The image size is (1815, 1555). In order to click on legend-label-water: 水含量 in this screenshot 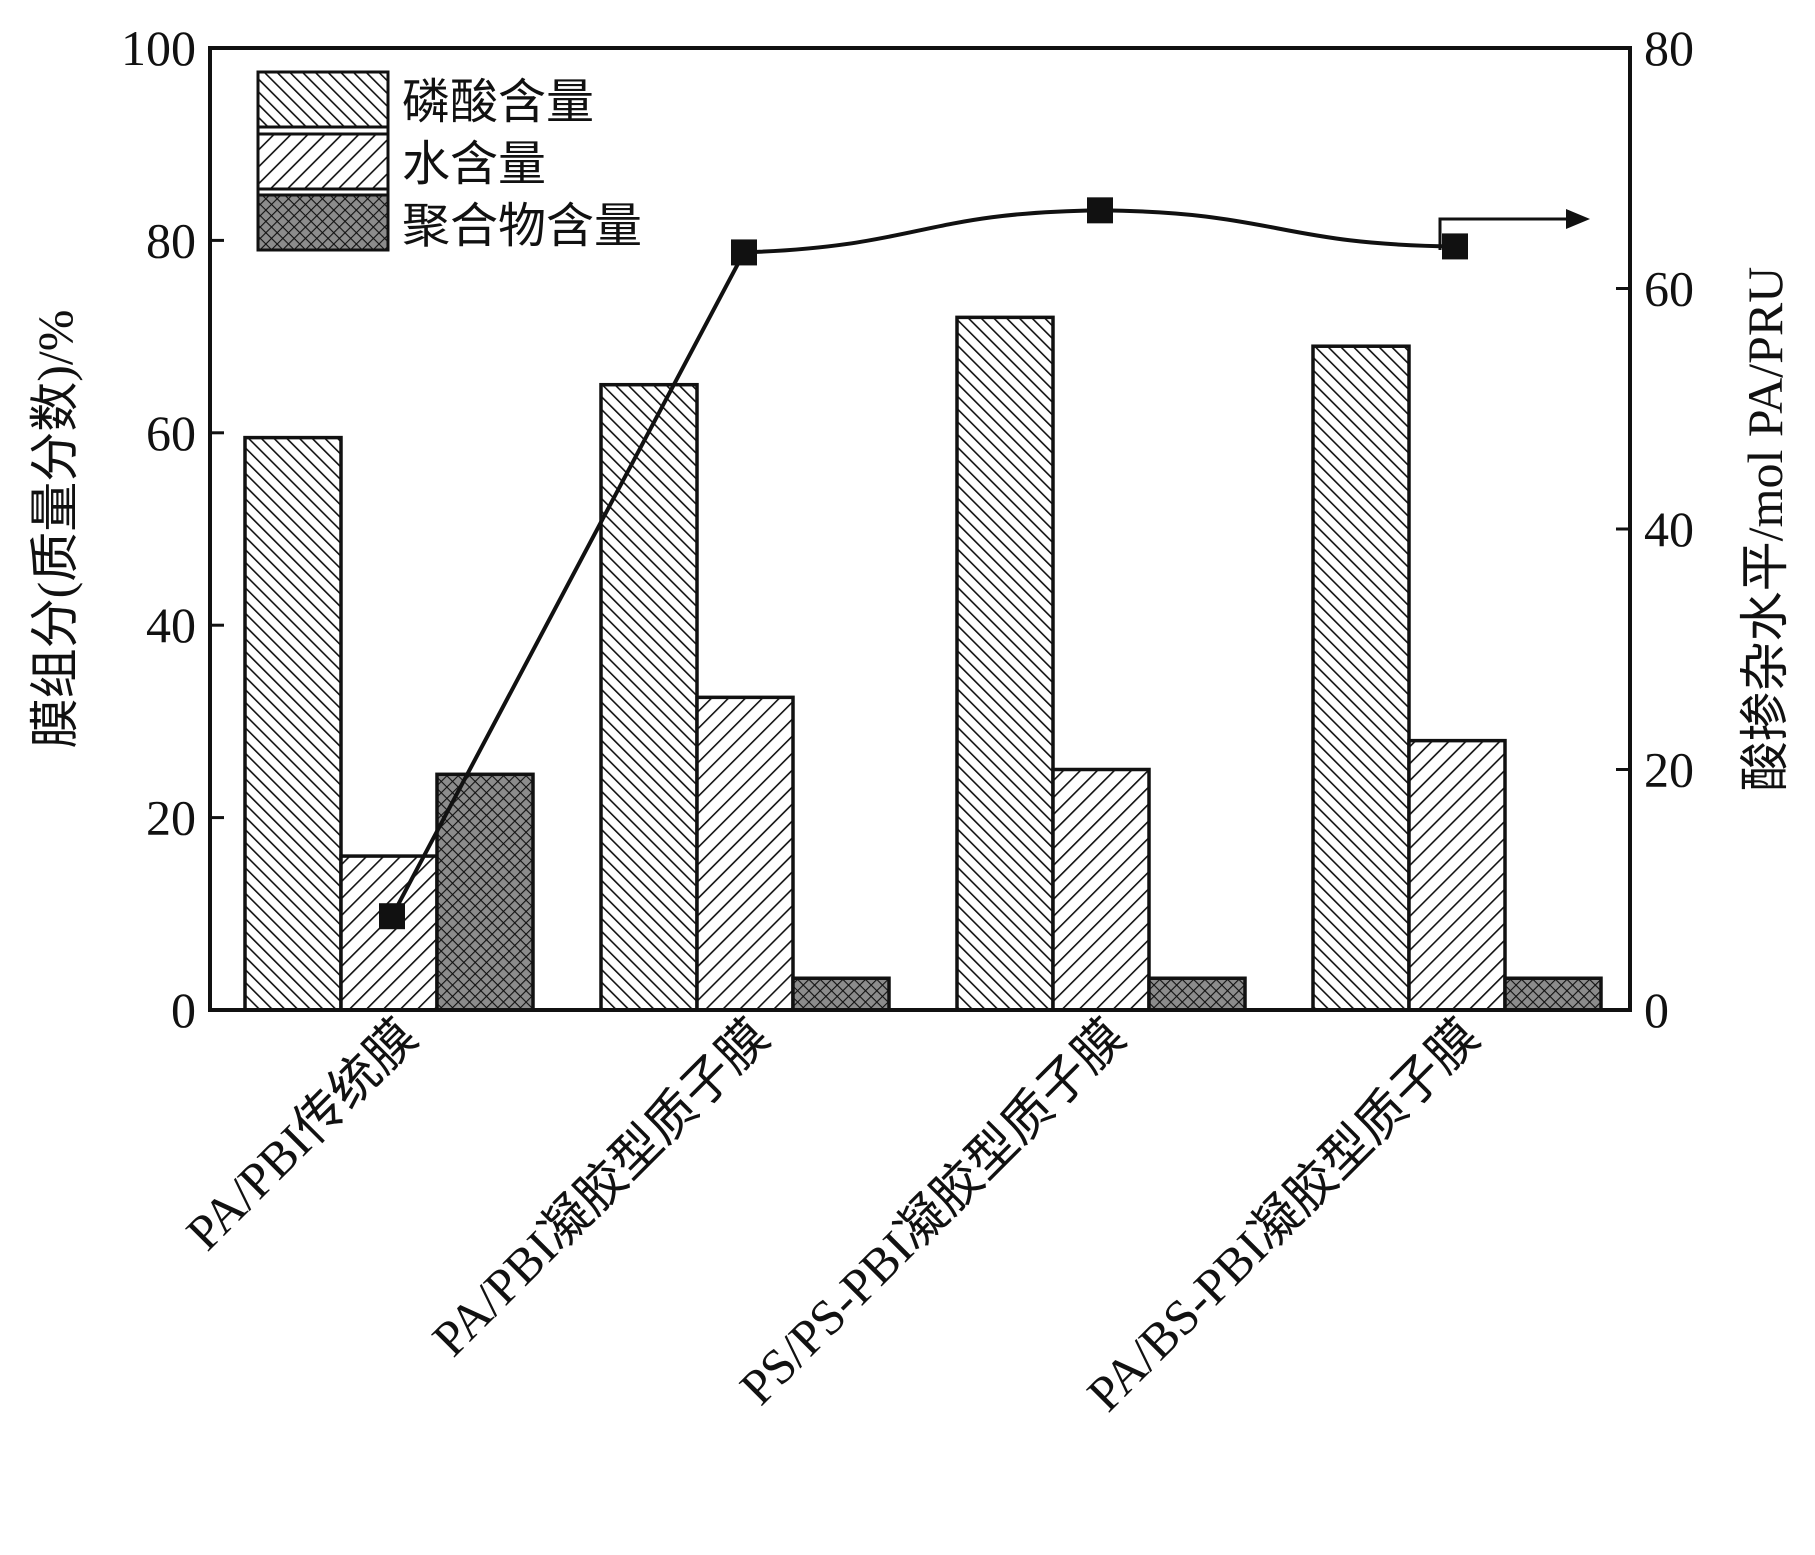, I will do `click(474, 164)`.